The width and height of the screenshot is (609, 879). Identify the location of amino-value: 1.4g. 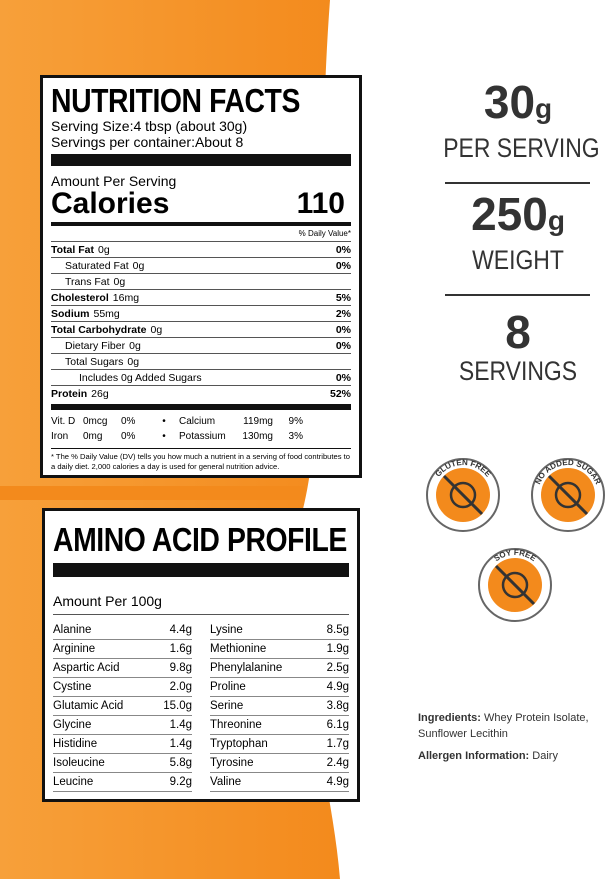
(180, 725).